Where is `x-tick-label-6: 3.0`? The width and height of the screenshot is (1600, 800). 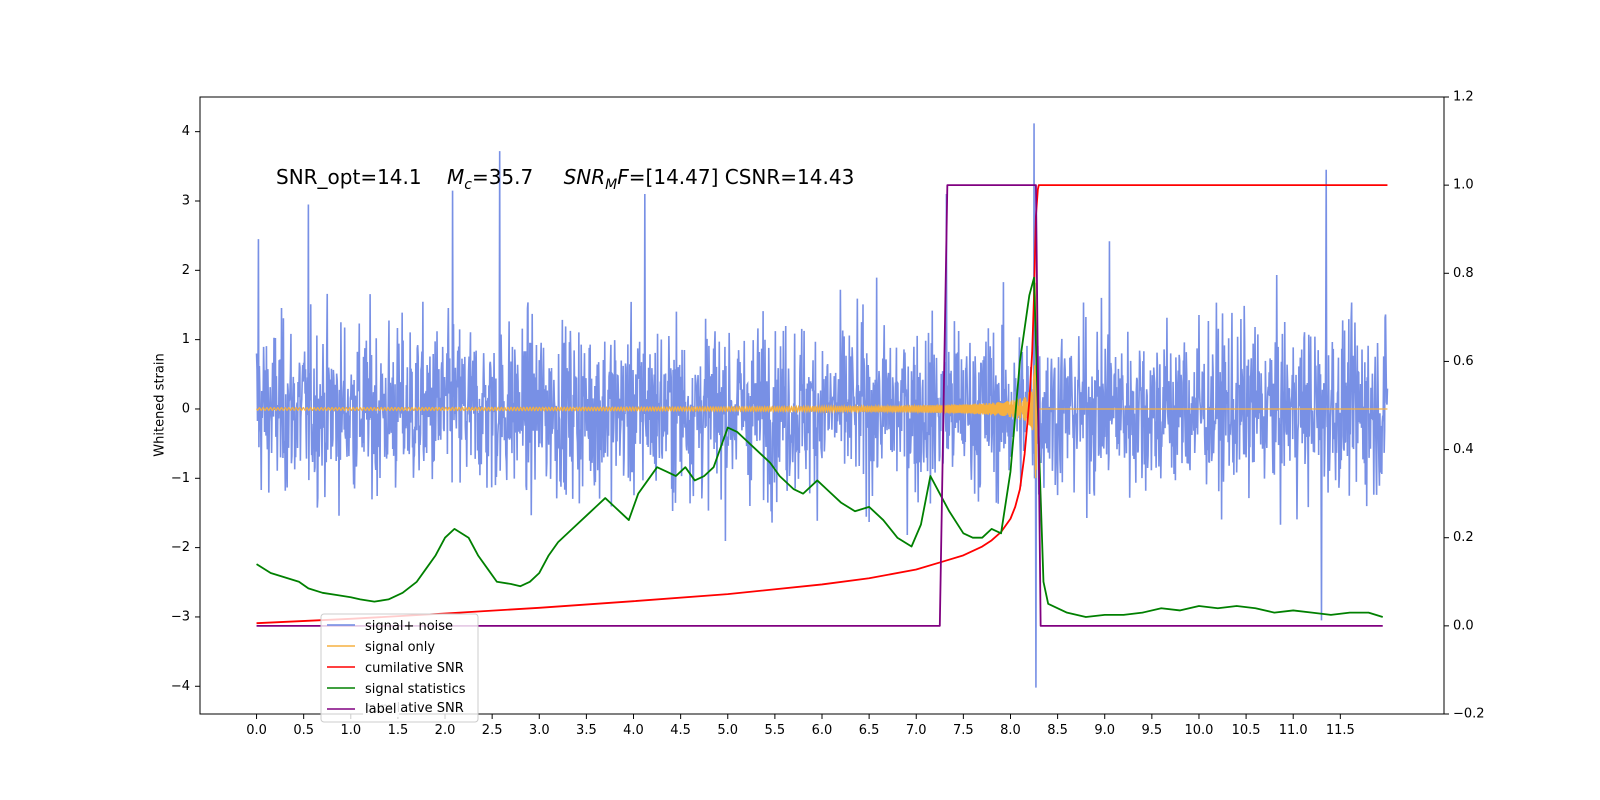 x-tick-label-6: 3.0 is located at coordinates (539, 730).